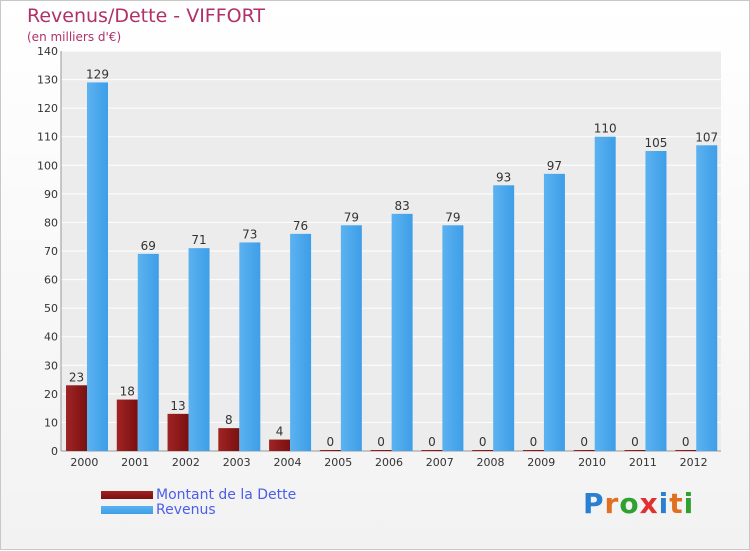 Image resolution: width=750 pixels, height=551 pixels. I want to click on data-label-debt: 8, so click(229, 420).